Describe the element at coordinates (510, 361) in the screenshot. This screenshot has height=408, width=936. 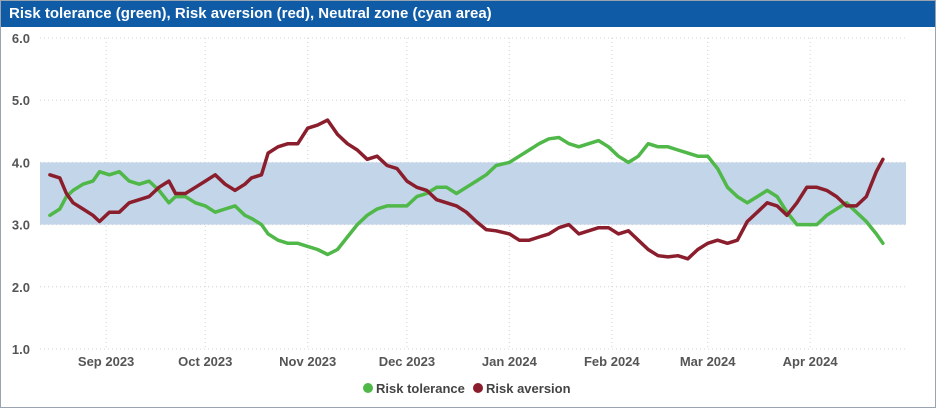
I see `x-tick-label: Jan 2024` at that location.